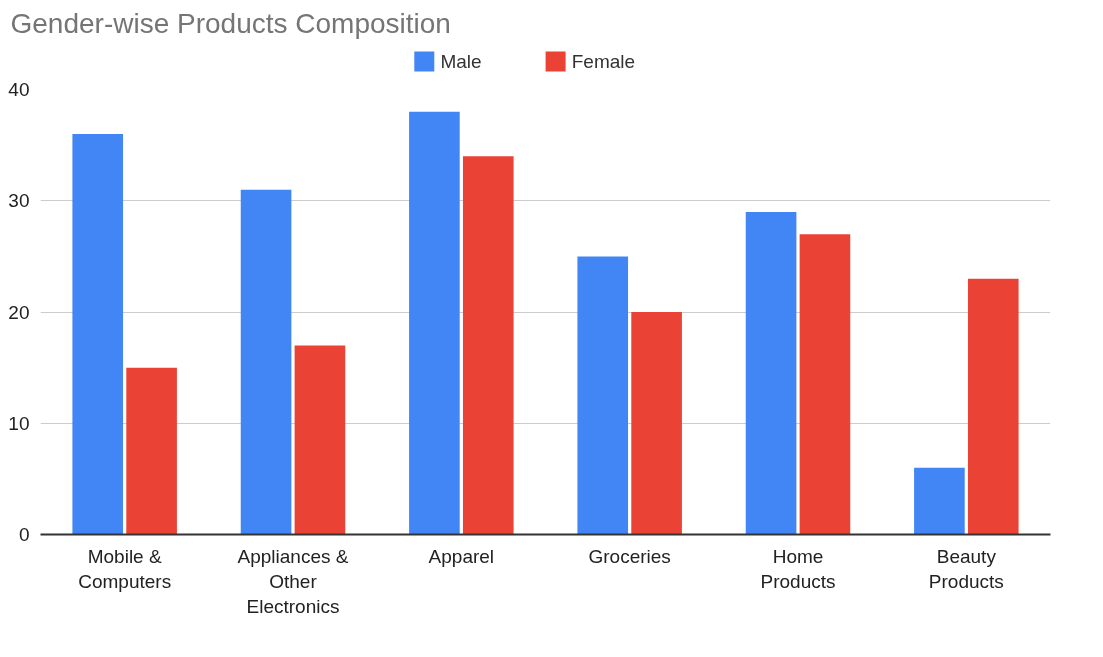 Image resolution: width=1103 pixels, height=657 pixels. What do you see at coordinates (798, 568) in the screenshot?
I see `x-tick-label: Home Products` at bounding box center [798, 568].